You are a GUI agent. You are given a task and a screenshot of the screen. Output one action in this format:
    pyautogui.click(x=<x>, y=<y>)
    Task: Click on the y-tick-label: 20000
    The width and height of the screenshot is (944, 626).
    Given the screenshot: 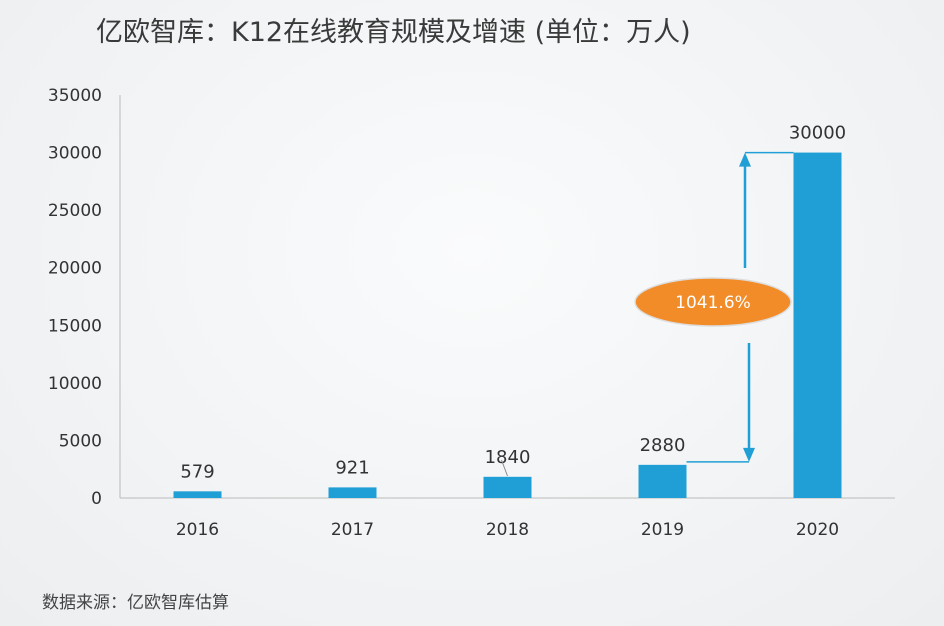 What is the action you would take?
    pyautogui.click(x=75, y=269)
    